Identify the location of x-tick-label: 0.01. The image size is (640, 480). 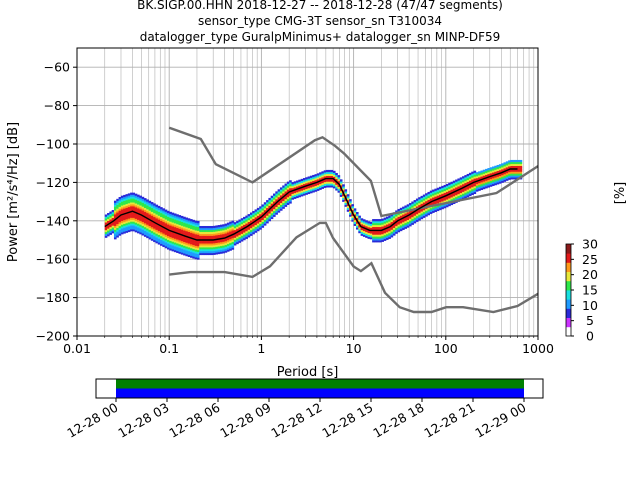
(77, 348).